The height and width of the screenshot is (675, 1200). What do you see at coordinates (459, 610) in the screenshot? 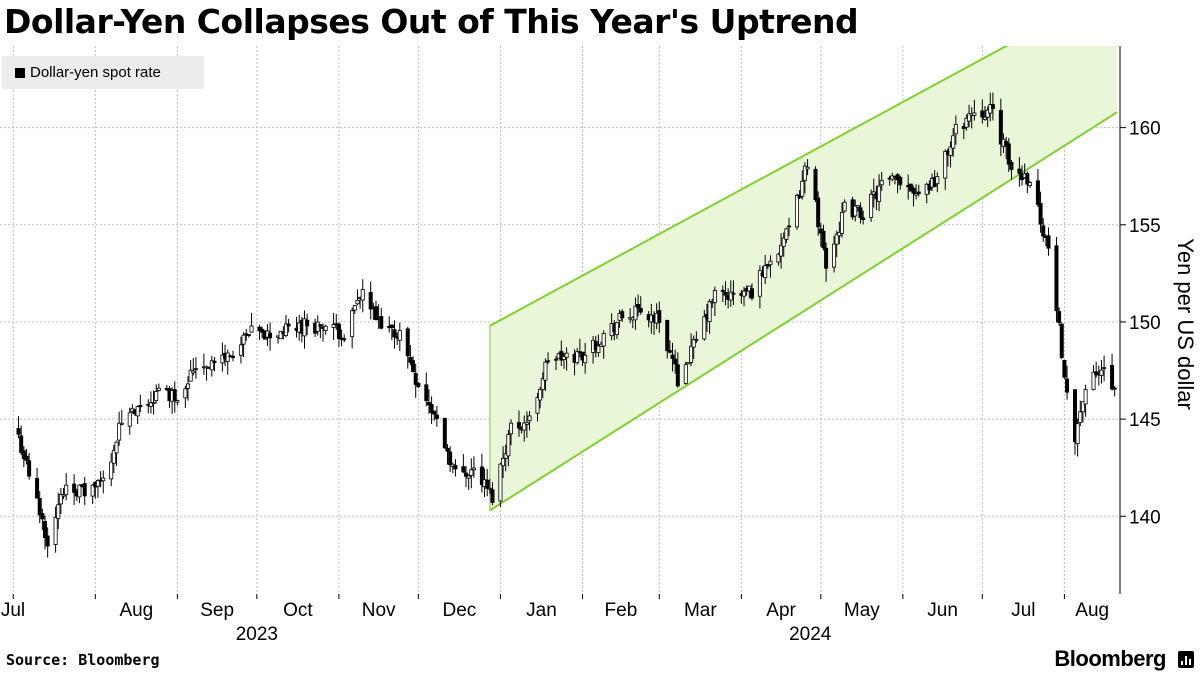
I see `x-tick-label: Dec` at bounding box center [459, 610].